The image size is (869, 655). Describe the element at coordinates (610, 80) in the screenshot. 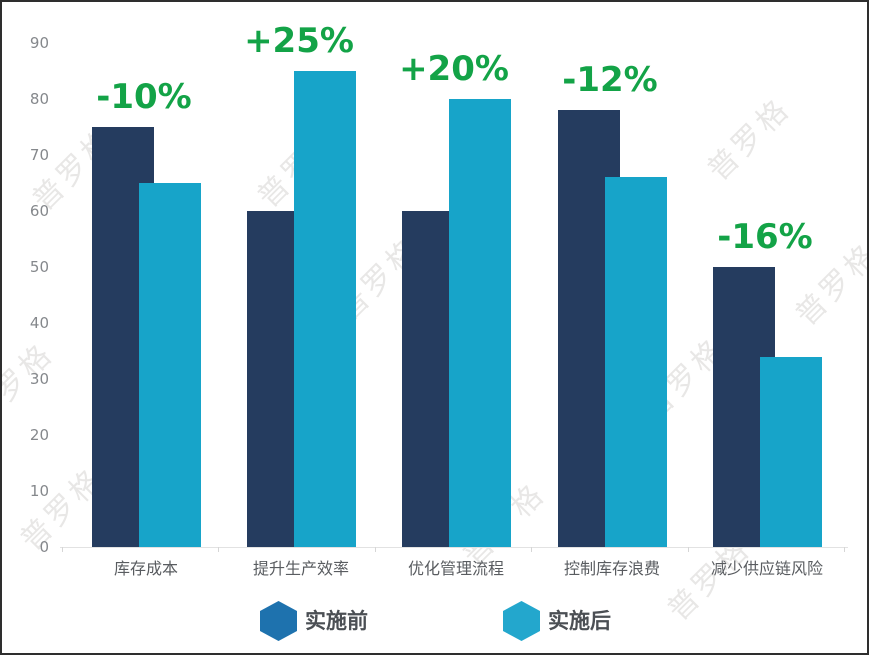

I see `change-label-3: -12%` at that location.